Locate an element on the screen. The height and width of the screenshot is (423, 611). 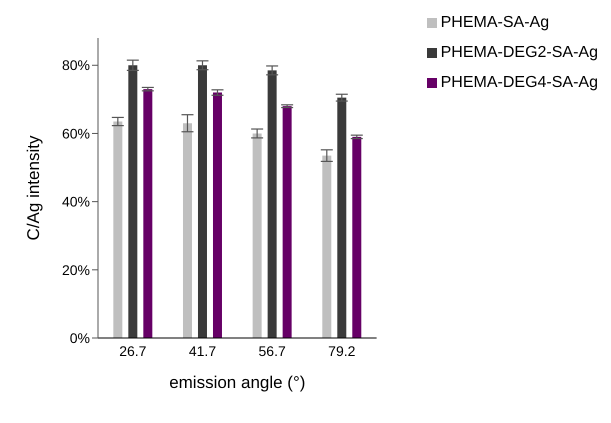
y-tick-label: 0% is located at coordinates (80, 338).